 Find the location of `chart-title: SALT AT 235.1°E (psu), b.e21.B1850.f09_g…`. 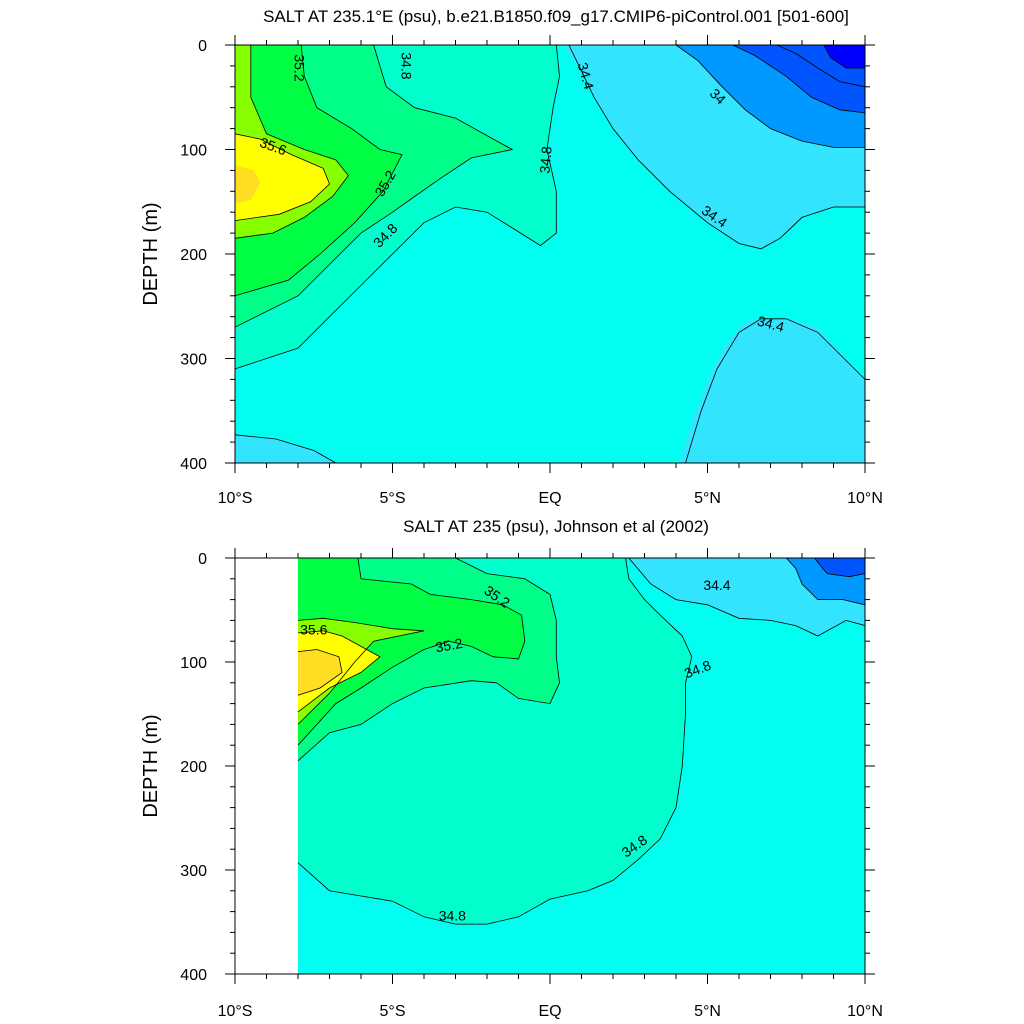

chart-title: SALT AT 235.1°E (psu), b.e21.B1850.f09_g… is located at coordinates (556, 16).